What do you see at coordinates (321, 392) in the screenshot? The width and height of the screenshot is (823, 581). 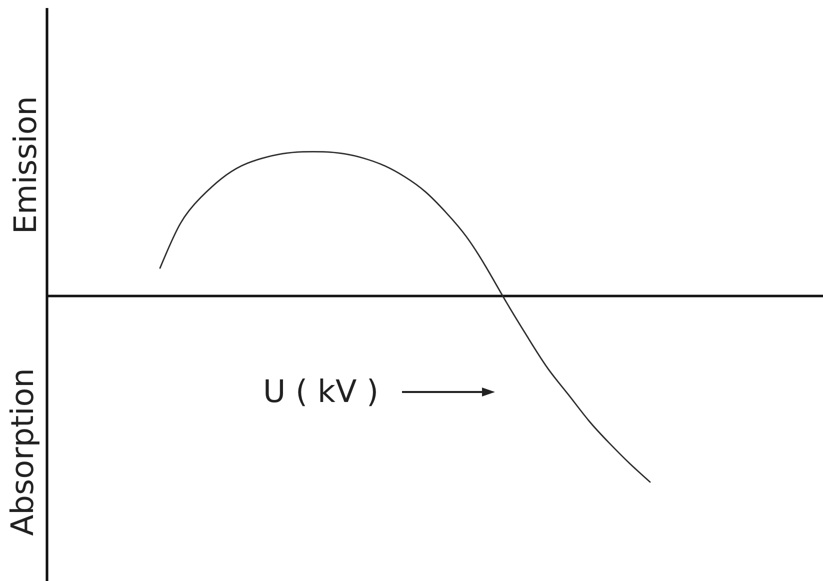 I see `x-axis-title: U ( kV )` at bounding box center [321, 392].